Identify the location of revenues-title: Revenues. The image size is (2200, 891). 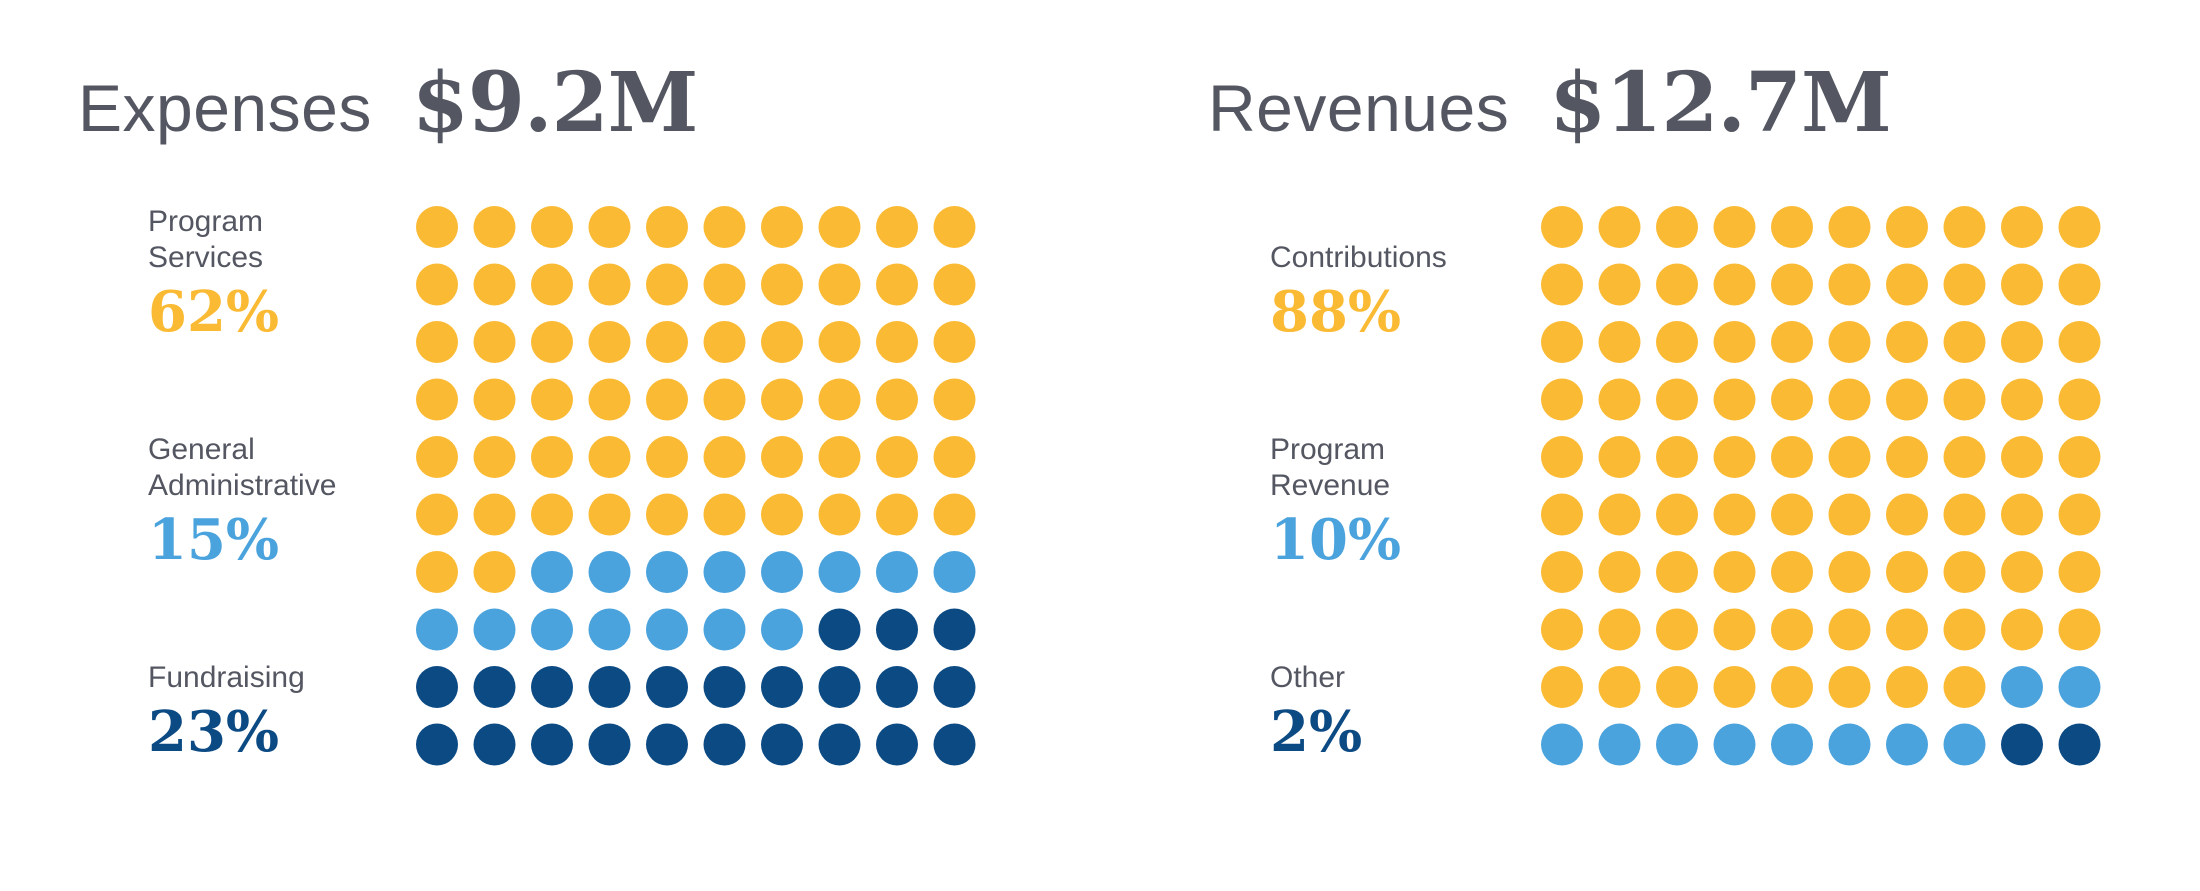
(1359, 108).